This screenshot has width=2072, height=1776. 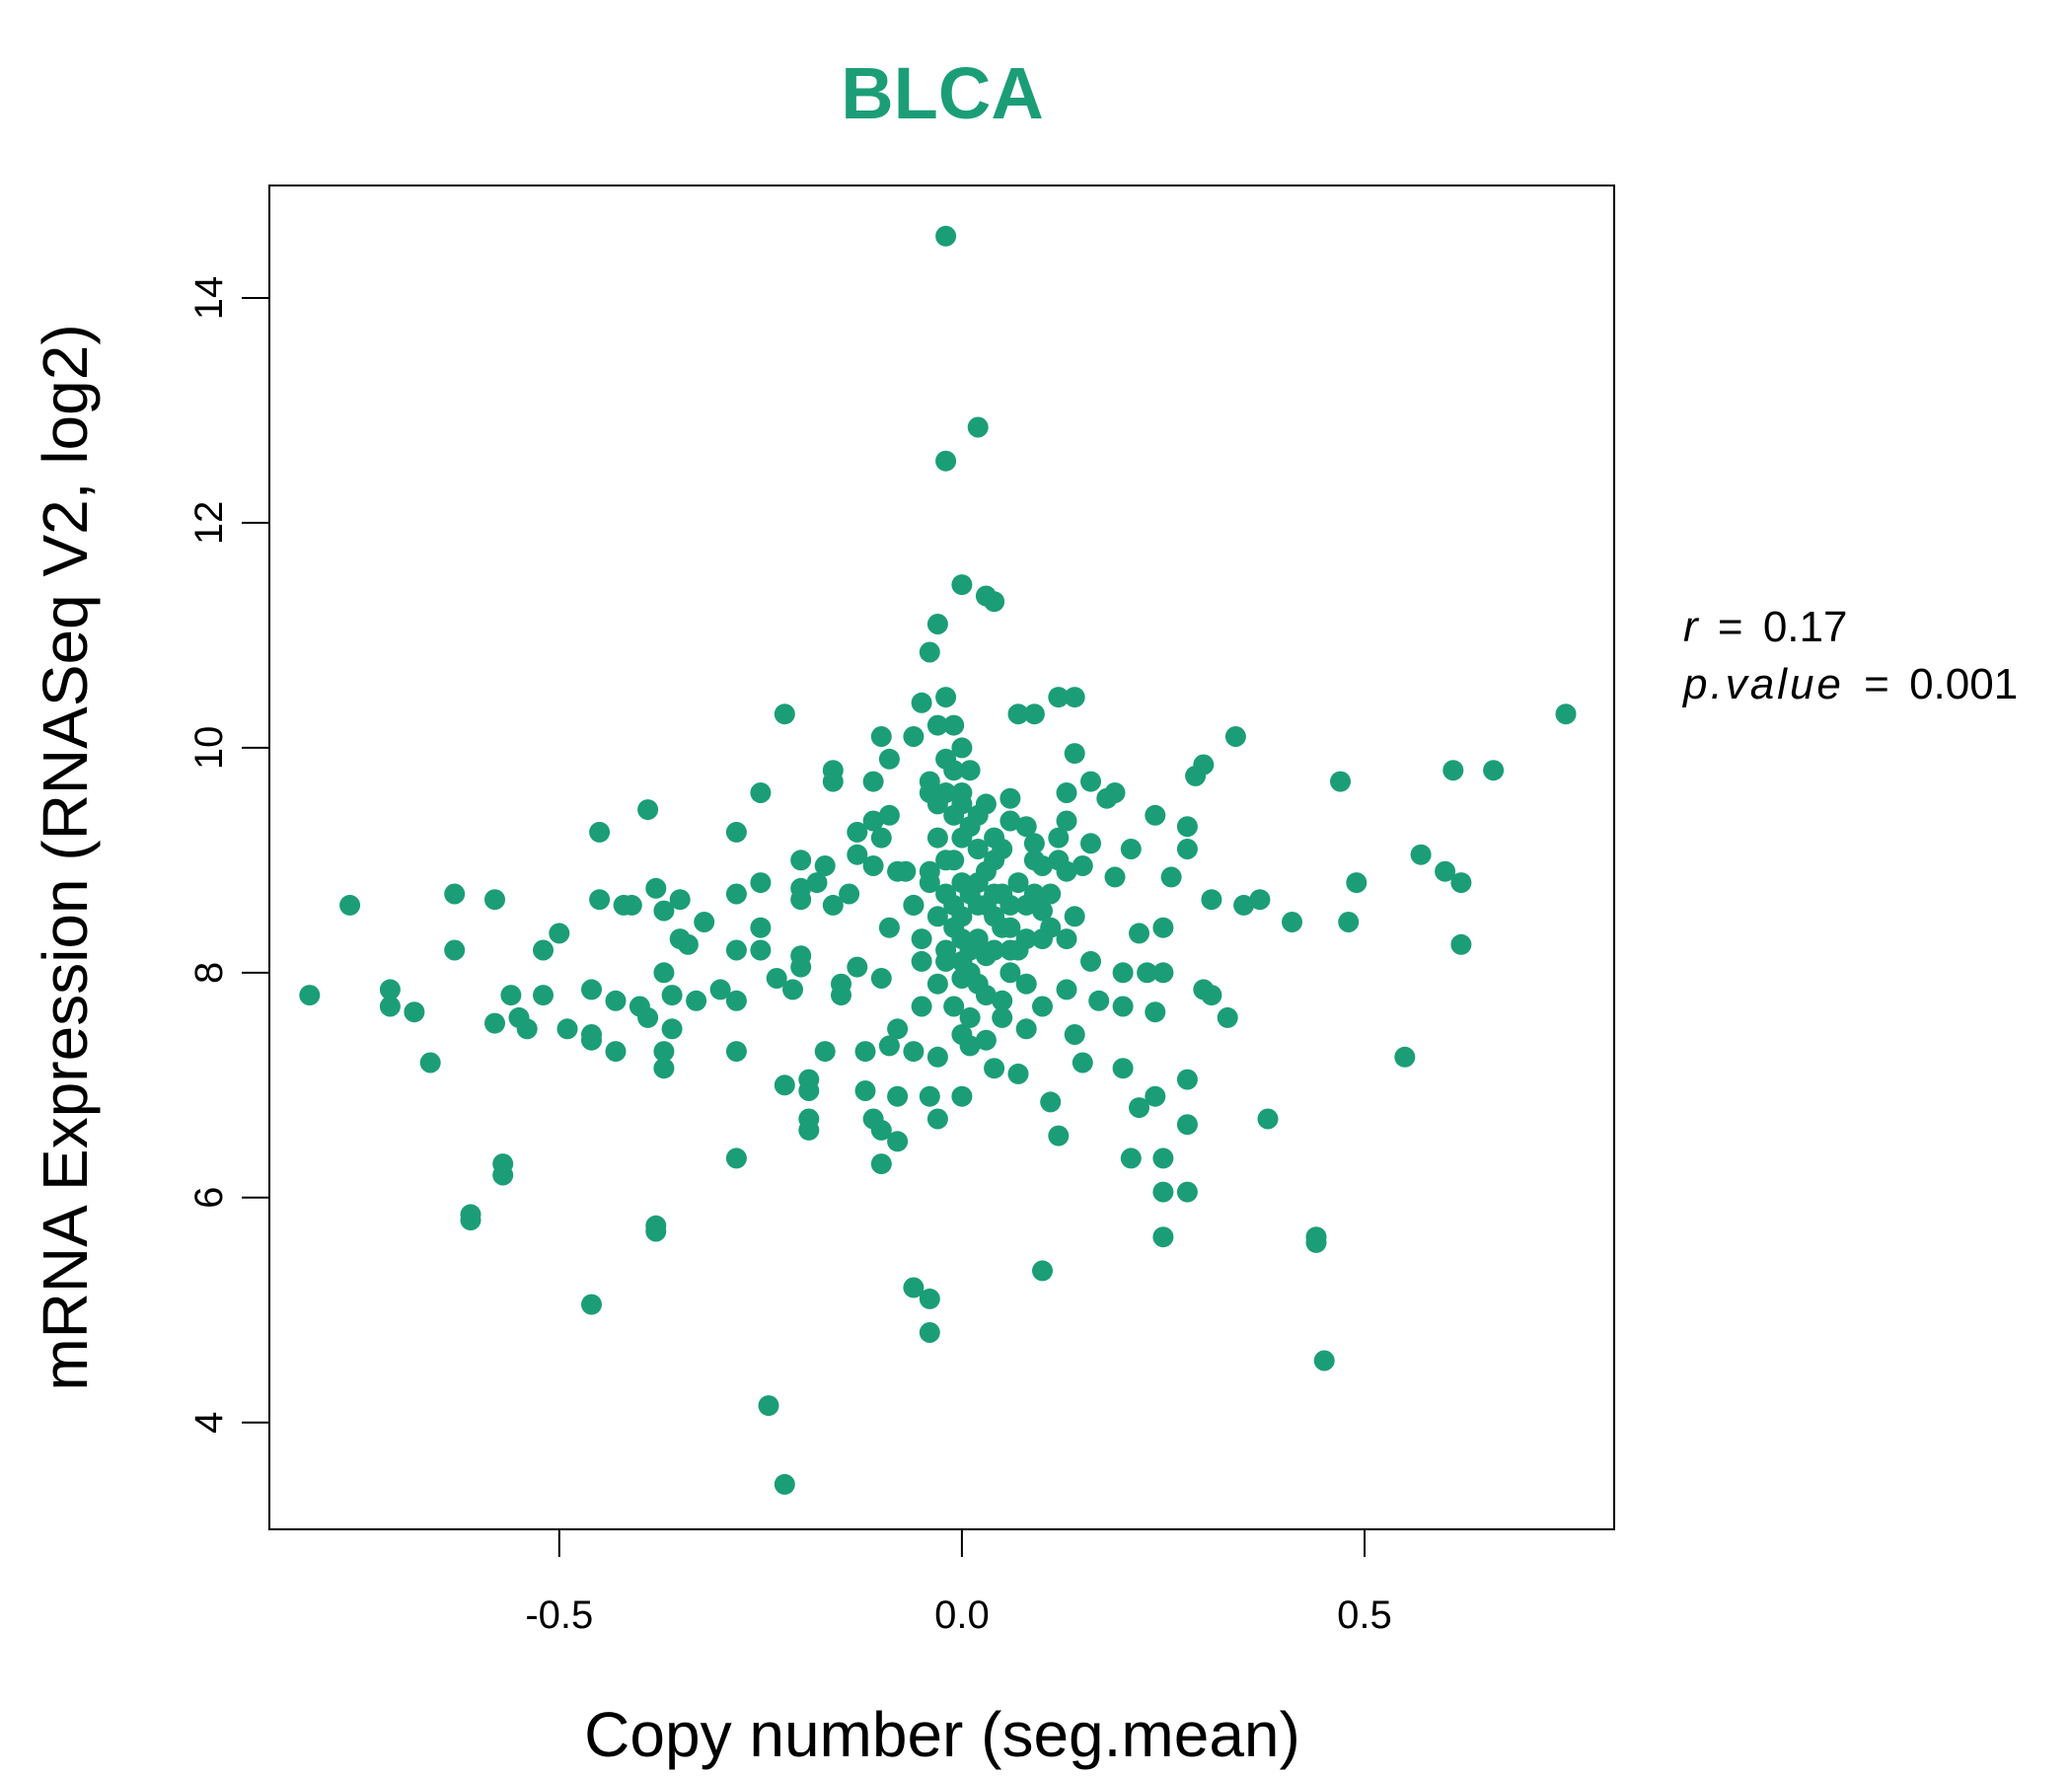 What do you see at coordinates (942, 1735) in the screenshot?
I see `x-axis-label: Copy number (seg.mean)` at bounding box center [942, 1735].